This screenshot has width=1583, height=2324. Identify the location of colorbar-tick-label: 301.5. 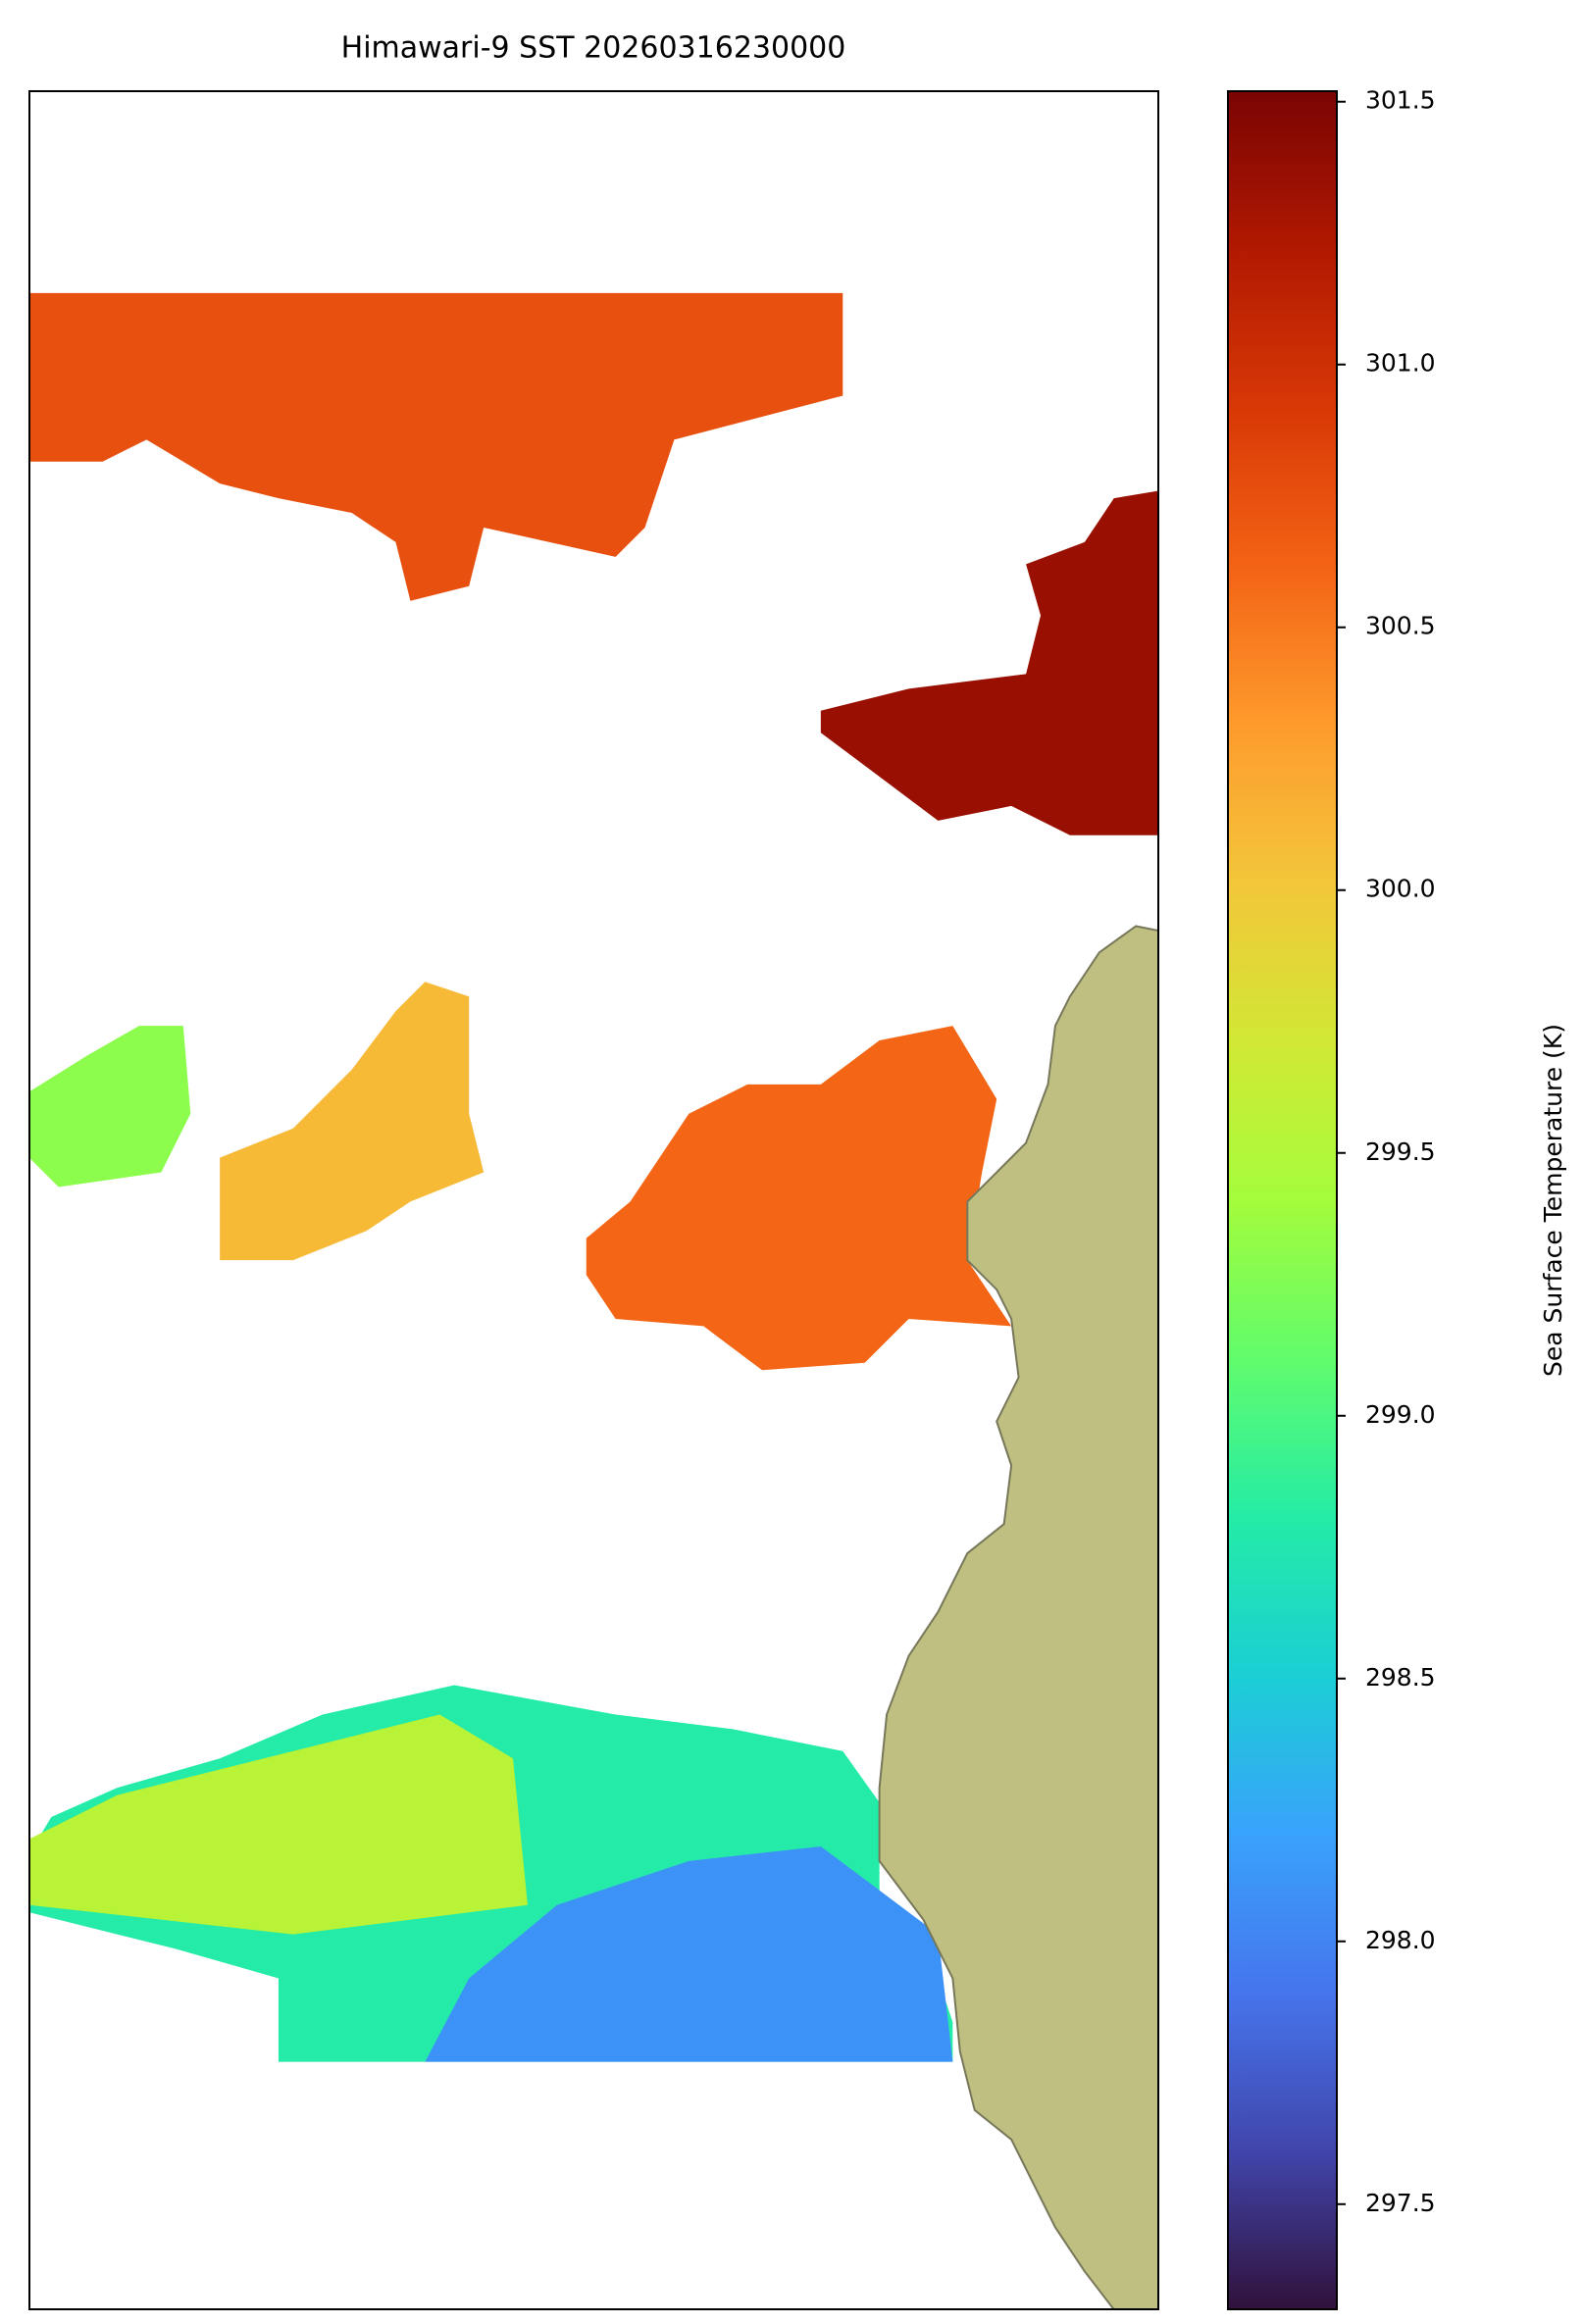
(1400, 101).